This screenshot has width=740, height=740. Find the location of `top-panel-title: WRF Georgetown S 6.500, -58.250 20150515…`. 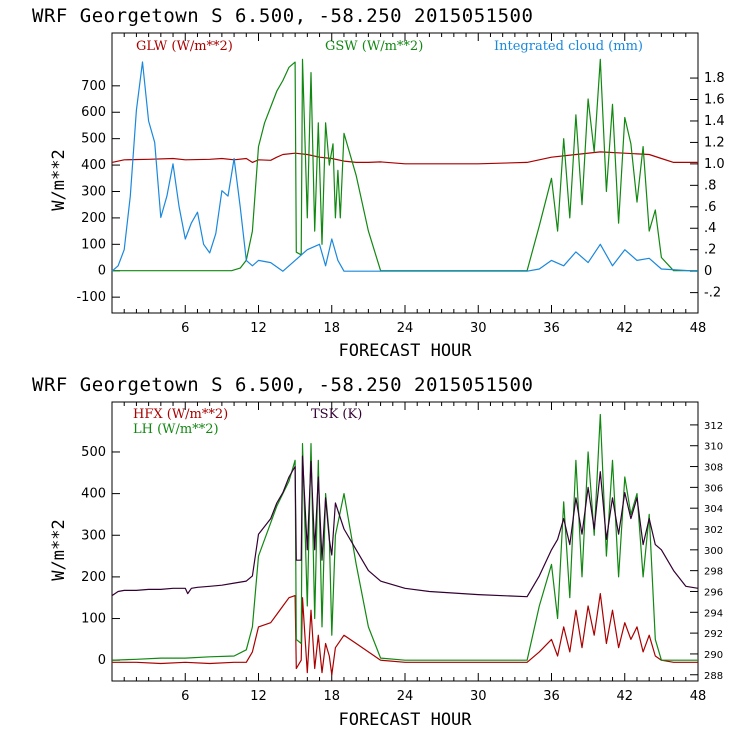

top-panel-title: WRF Georgetown S 6.500, -58.250 20150515… is located at coordinates (282, 16).